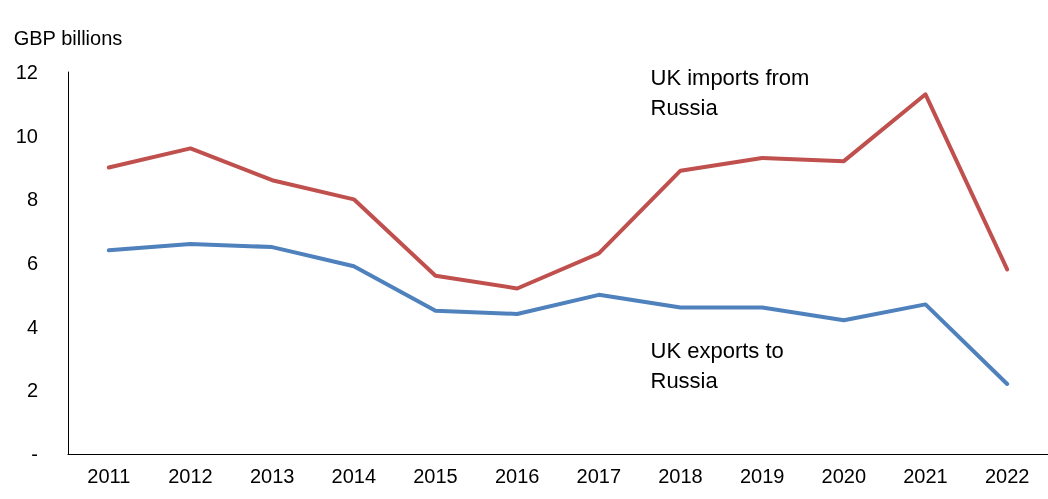 This screenshot has width=1048, height=499. Describe the element at coordinates (26, 135) in the screenshot. I see `y-tick-label: 10` at that location.